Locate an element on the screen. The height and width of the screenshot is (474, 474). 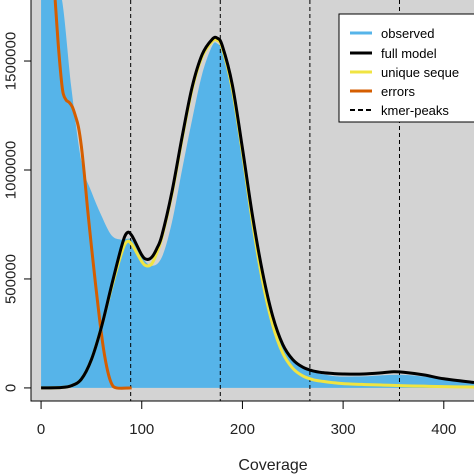
x-tick-label-0: 0 is located at coordinates (41, 429).